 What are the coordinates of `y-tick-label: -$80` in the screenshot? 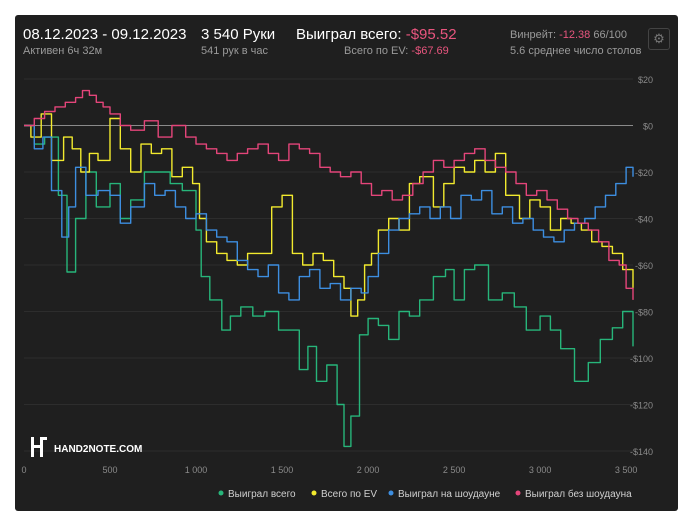 It's located at (644, 313).